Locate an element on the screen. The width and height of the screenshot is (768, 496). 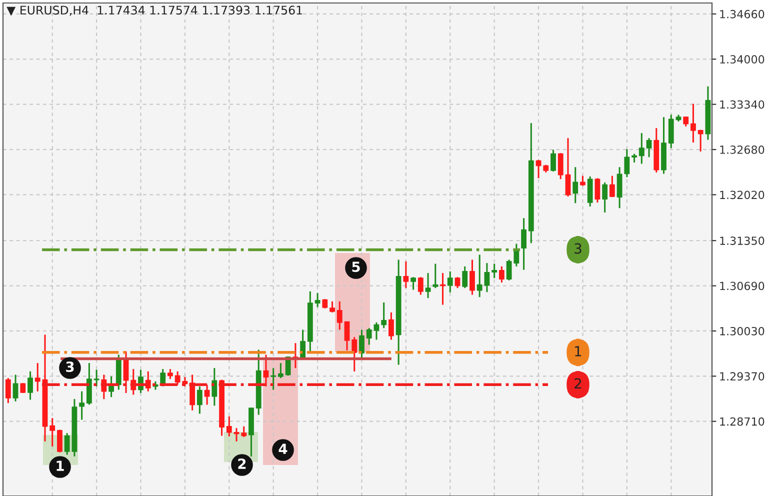
annotation: 4 is located at coordinates (283, 449).